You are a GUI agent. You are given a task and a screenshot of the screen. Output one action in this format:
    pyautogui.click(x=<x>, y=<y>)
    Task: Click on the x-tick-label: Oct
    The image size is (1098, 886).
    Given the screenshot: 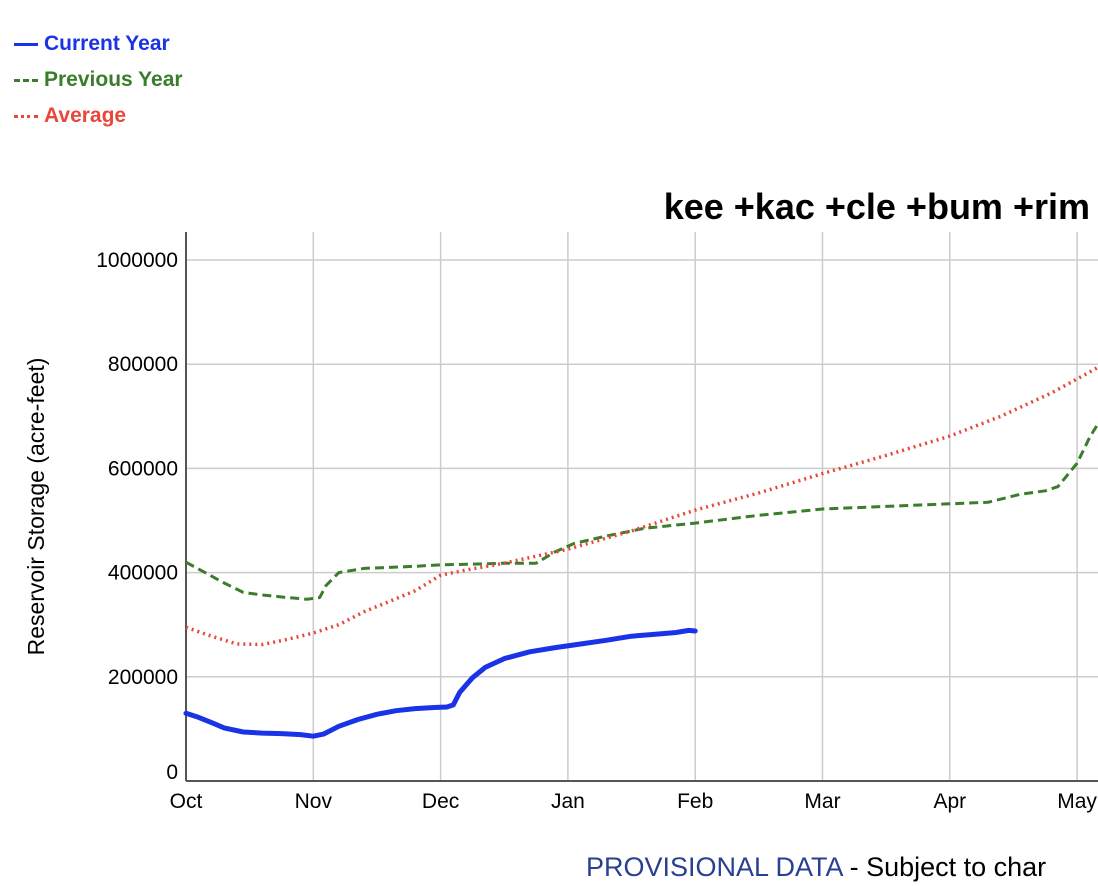 What is the action you would take?
    pyautogui.click(x=186, y=801)
    